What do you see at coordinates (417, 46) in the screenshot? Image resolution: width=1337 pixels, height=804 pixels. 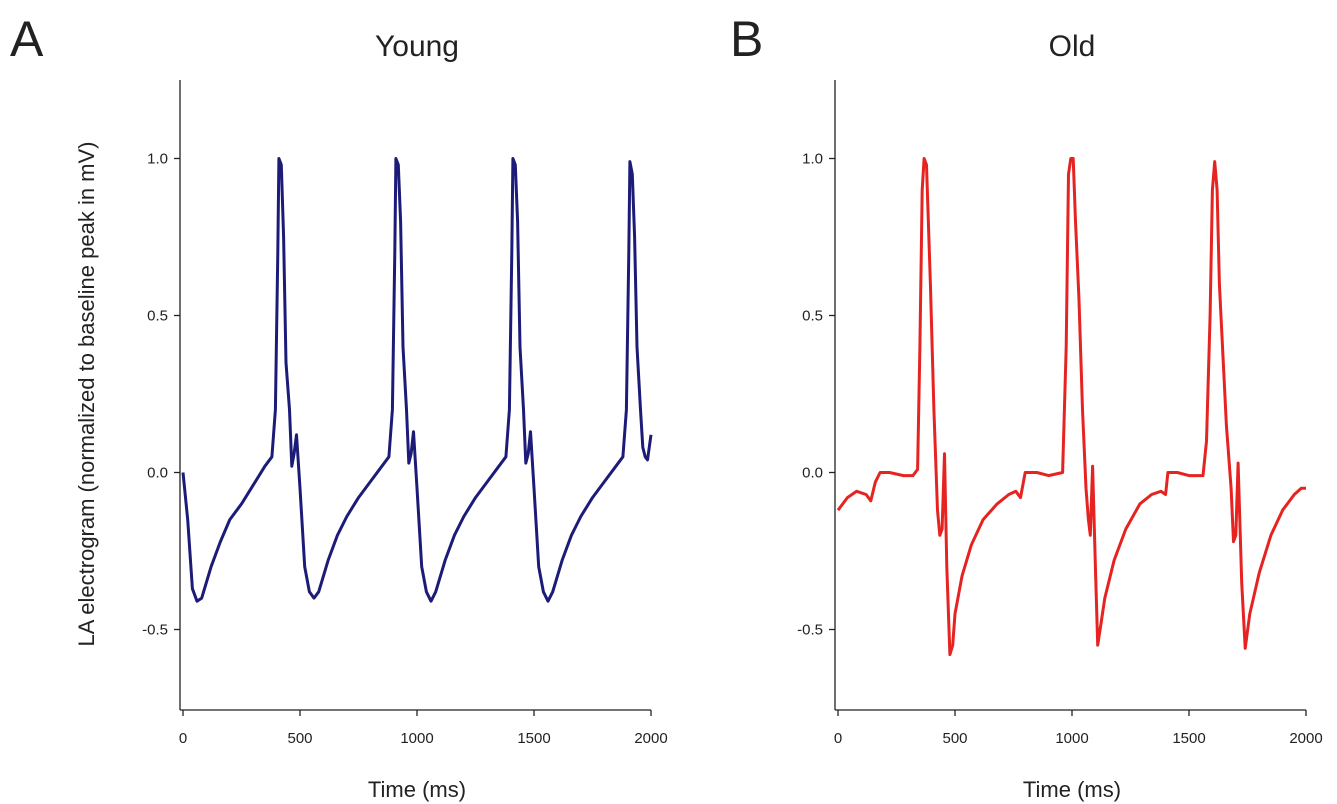 I see `chart-title: Young` at bounding box center [417, 46].